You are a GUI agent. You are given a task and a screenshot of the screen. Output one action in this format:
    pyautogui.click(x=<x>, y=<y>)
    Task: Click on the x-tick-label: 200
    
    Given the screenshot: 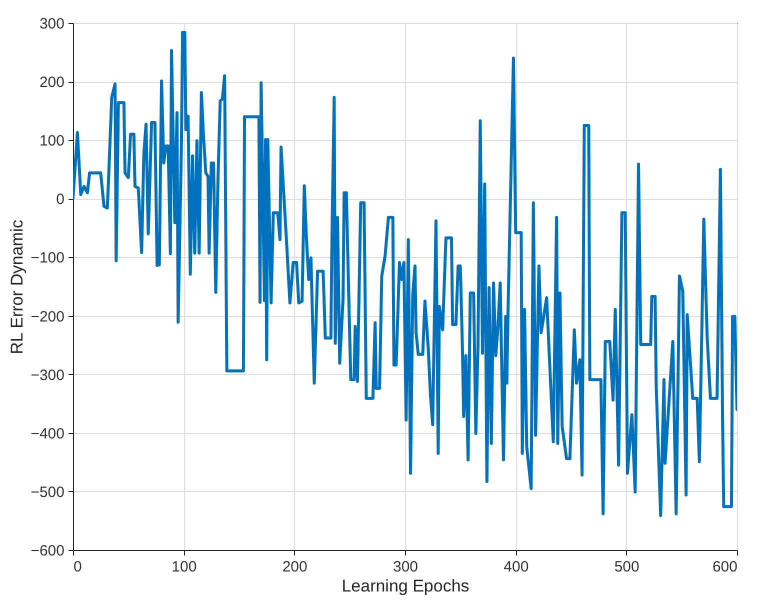 What is the action you would take?
    pyautogui.click(x=295, y=567)
    